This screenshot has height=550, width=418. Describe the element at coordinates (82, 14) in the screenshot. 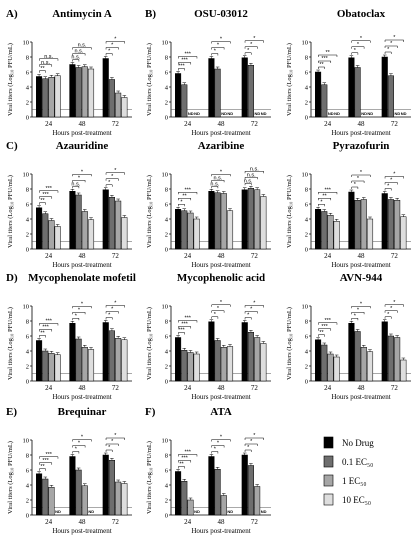

I see `panel-title: Antimycin A` at that location.